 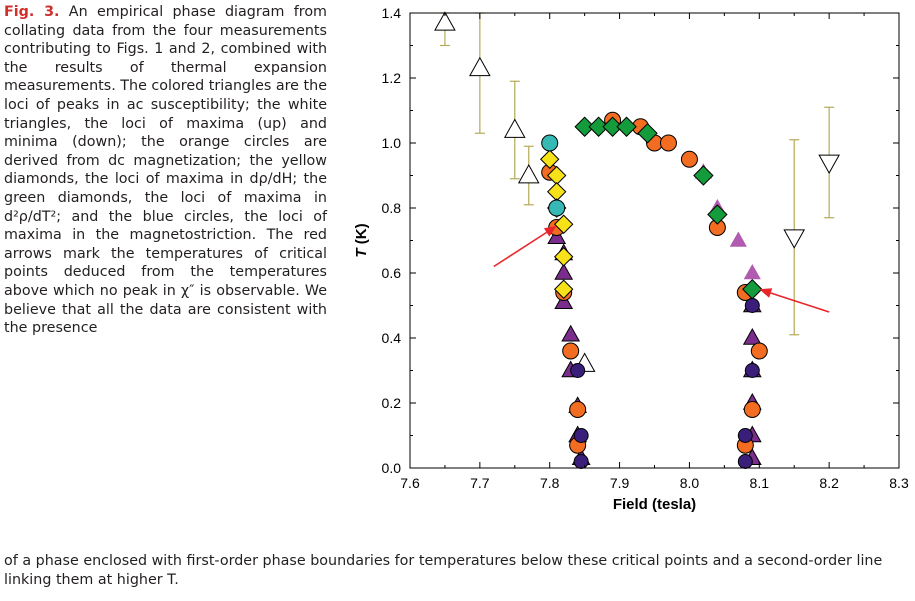 I want to click on x-tick-label: 8.0, so click(x=690, y=483).